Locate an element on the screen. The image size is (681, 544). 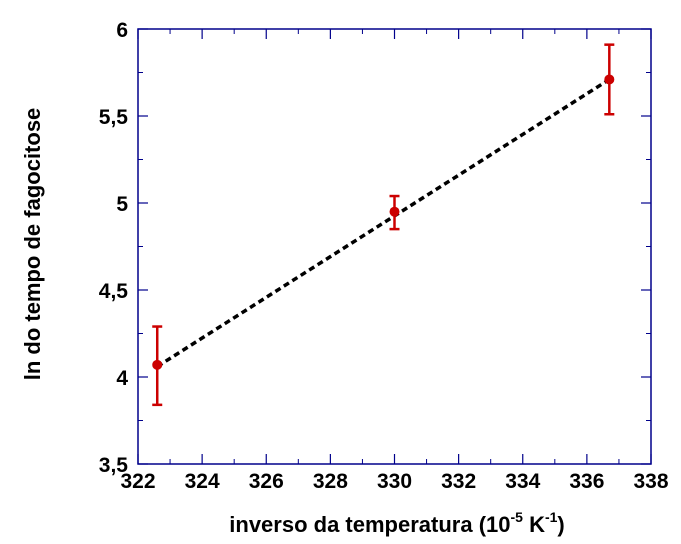
x-tick-label: 336 is located at coordinates (586, 481).